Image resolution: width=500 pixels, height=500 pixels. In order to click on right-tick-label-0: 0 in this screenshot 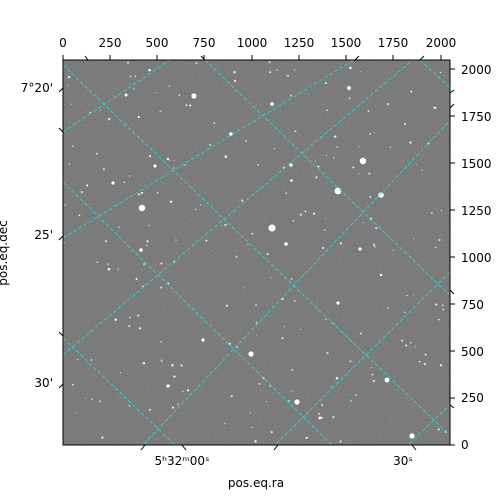, I will do `click(465, 445)`.